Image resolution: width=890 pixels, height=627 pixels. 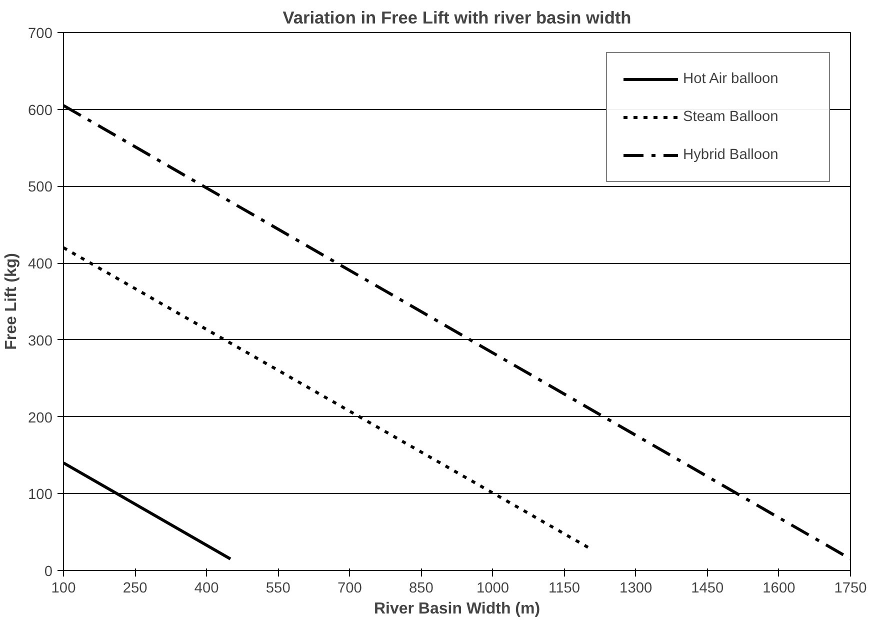 I want to click on x-tick-label: 1000, so click(x=493, y=588).